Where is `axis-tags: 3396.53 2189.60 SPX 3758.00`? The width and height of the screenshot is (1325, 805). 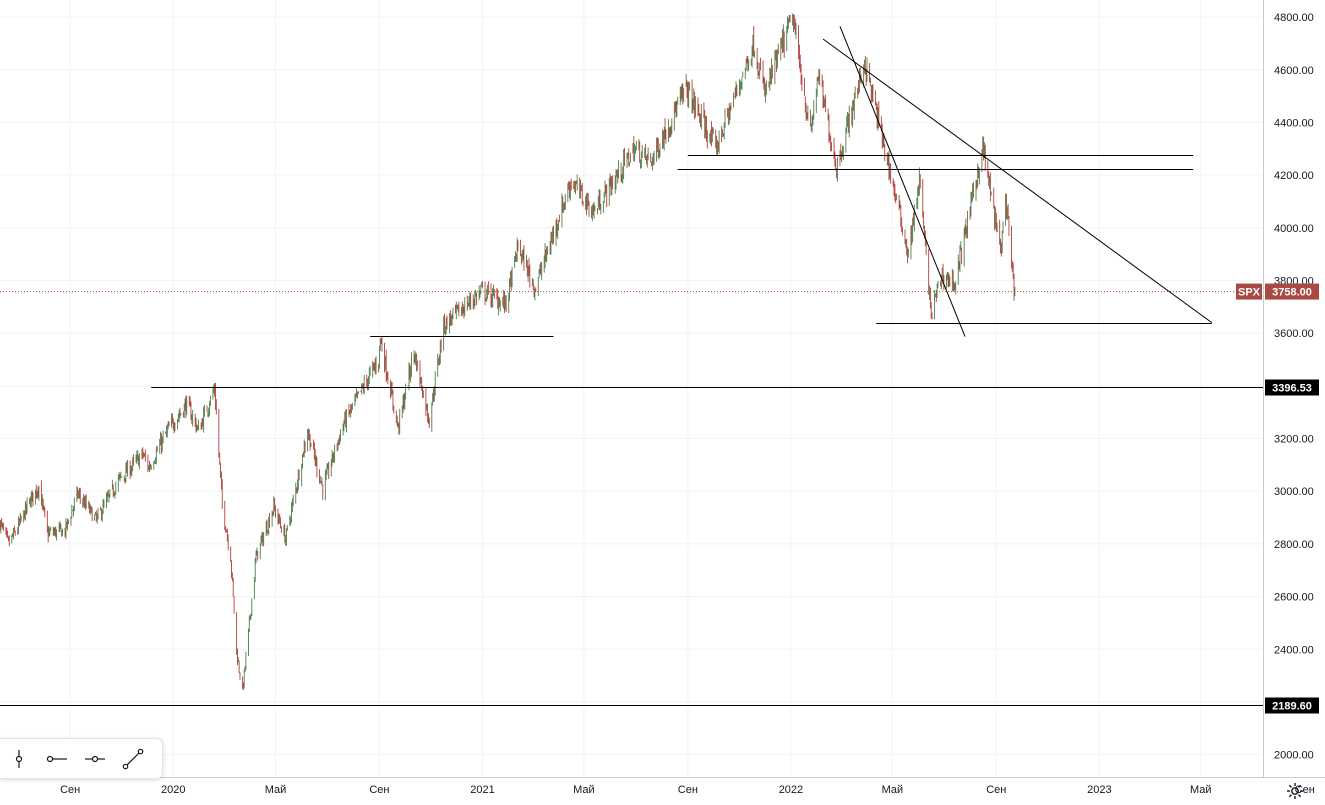
axis-tags: 3396.53 2189.60 SPX 3758.00 is located at coordinates (1277, 498).